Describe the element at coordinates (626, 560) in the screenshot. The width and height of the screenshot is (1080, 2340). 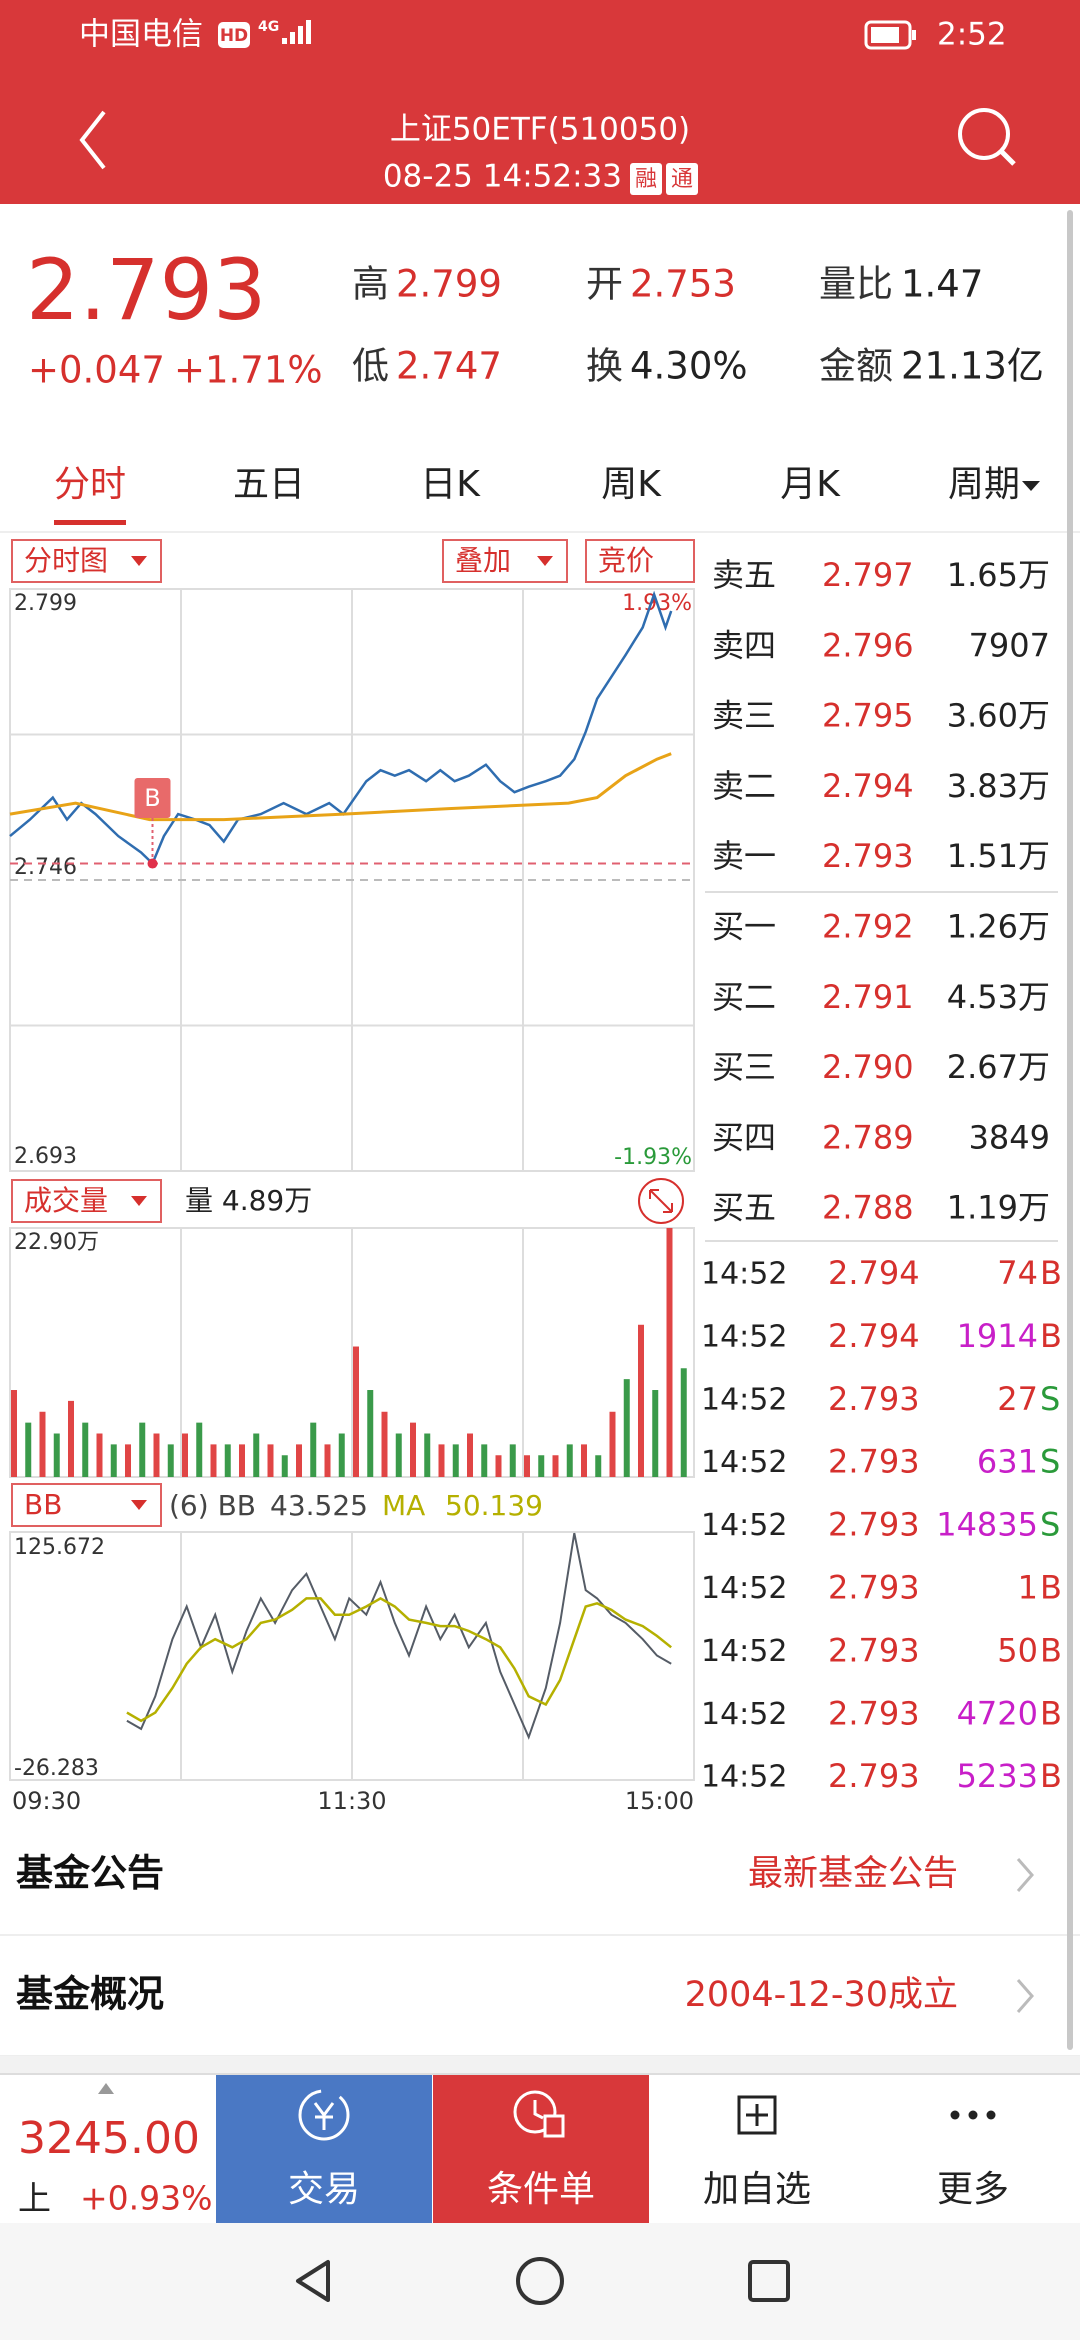
I see `auction-button-label: 竞价` at that location.